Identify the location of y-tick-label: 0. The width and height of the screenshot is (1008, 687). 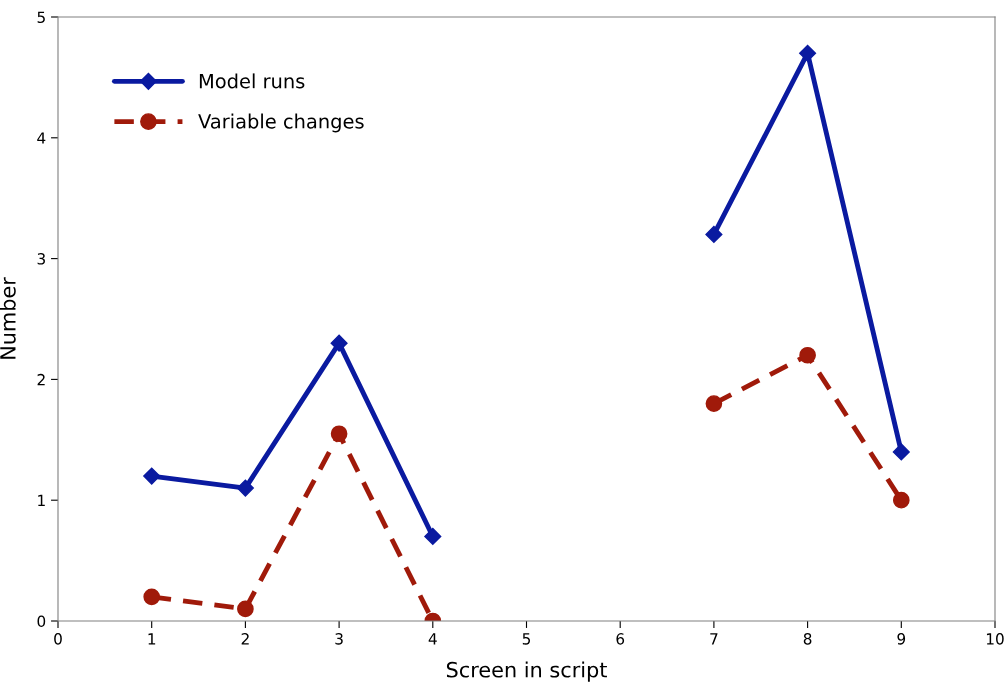
(41, 621).